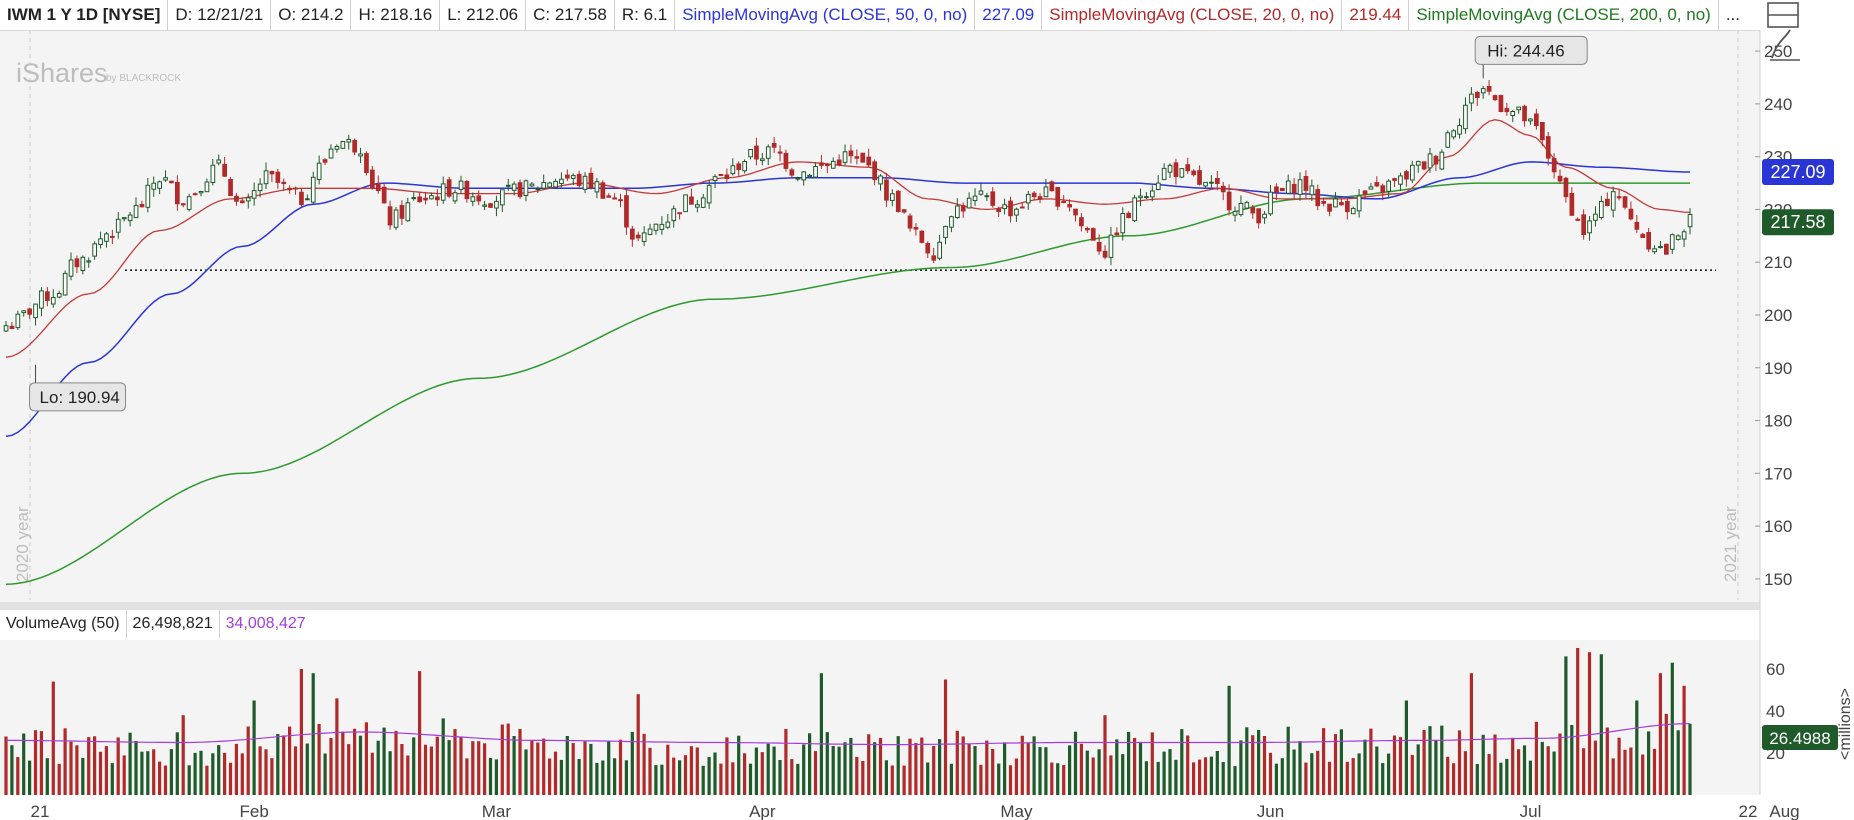 This screenshot has width=1854, height=820. What do you see at coordinates (880, 606) in the screenshot?
I see `panel-separator` at bounding box center [880, 606].